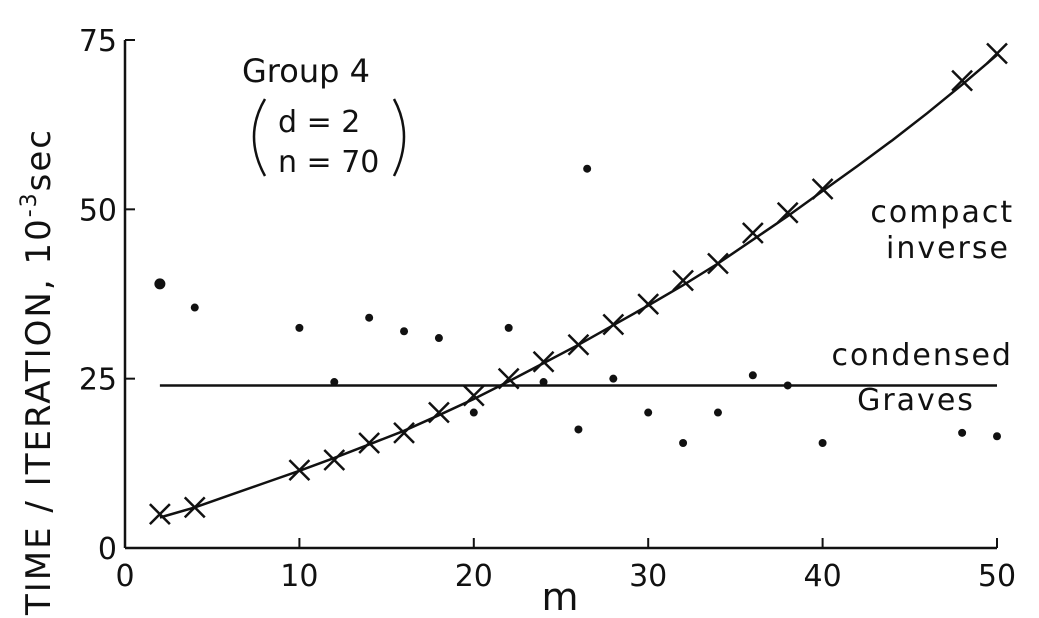 This screenshot has width=1039, height=618. Describe the element at coordinates (399, 137) in the screenshot. I see `right-paren` at that location.